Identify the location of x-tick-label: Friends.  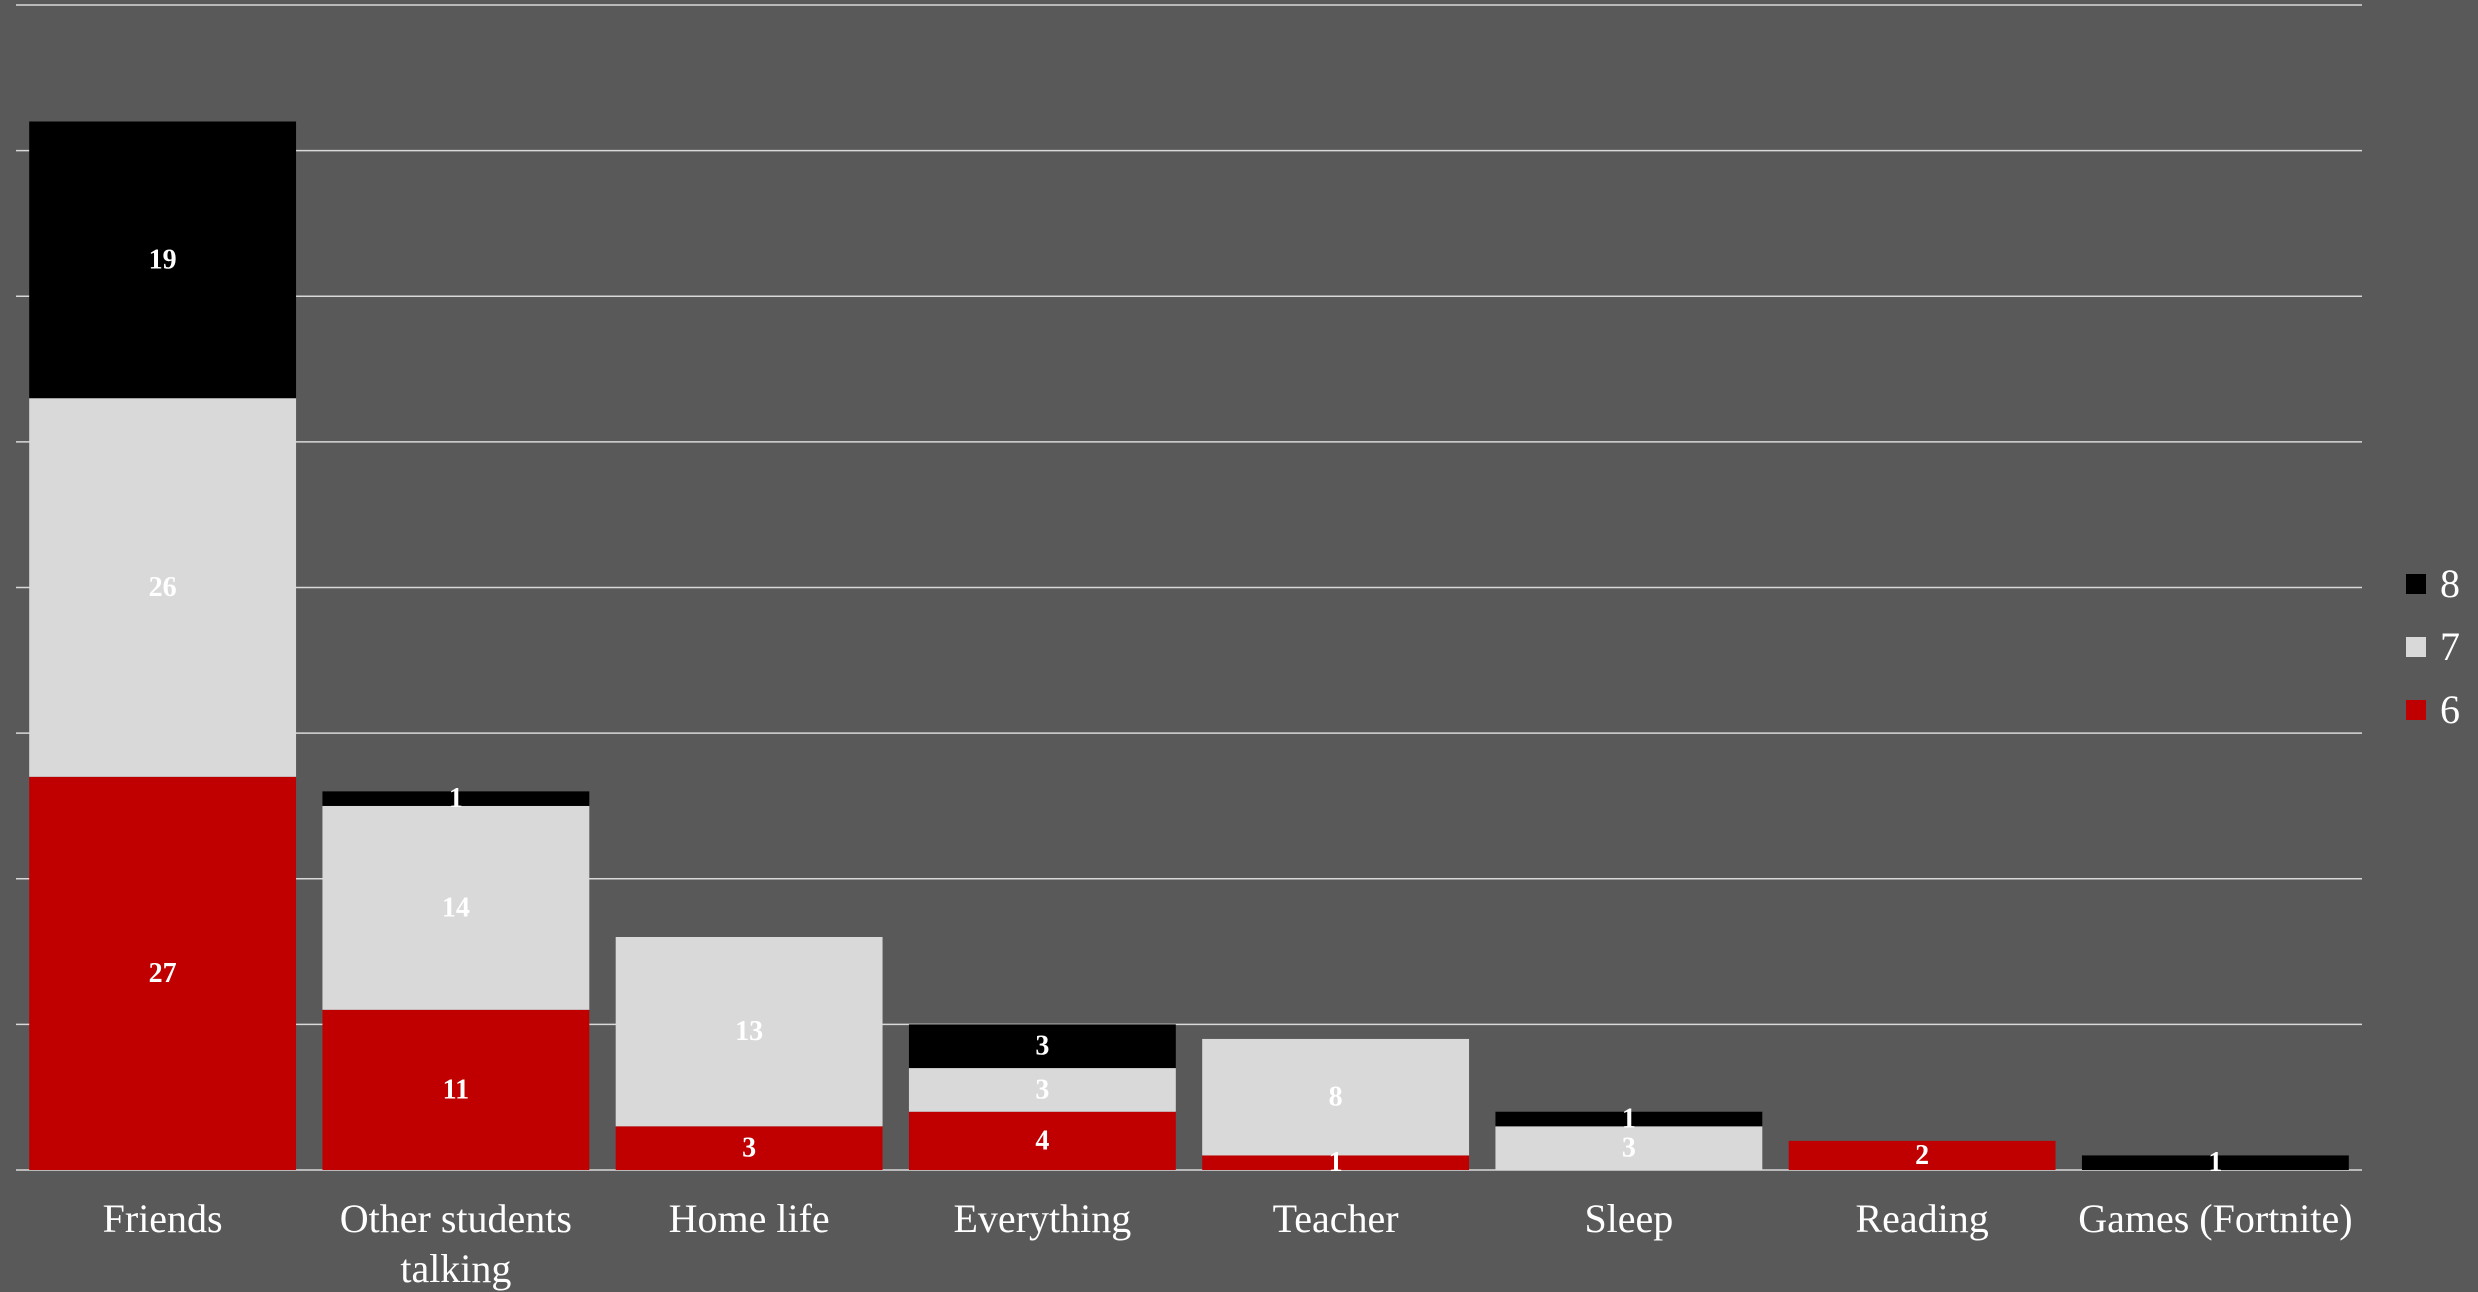
(163, 1218).